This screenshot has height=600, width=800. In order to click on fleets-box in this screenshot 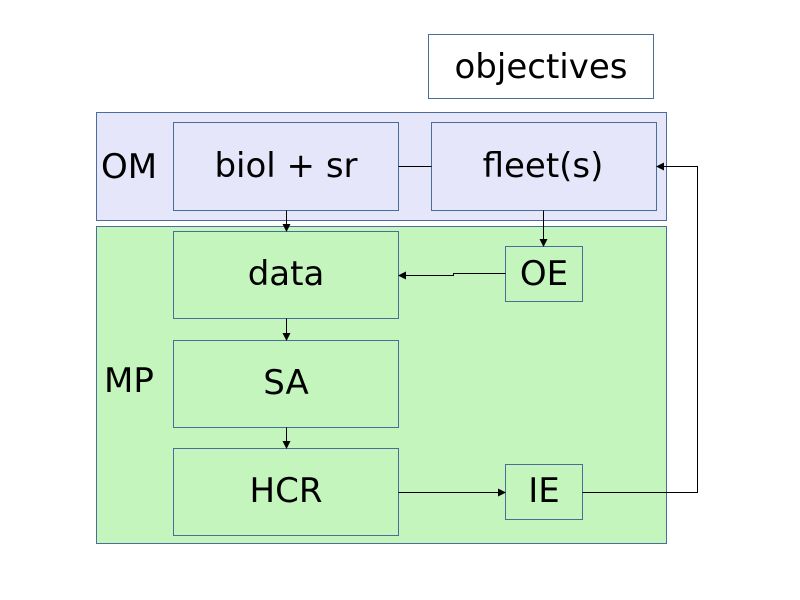, I will do `click(544, 166)`.